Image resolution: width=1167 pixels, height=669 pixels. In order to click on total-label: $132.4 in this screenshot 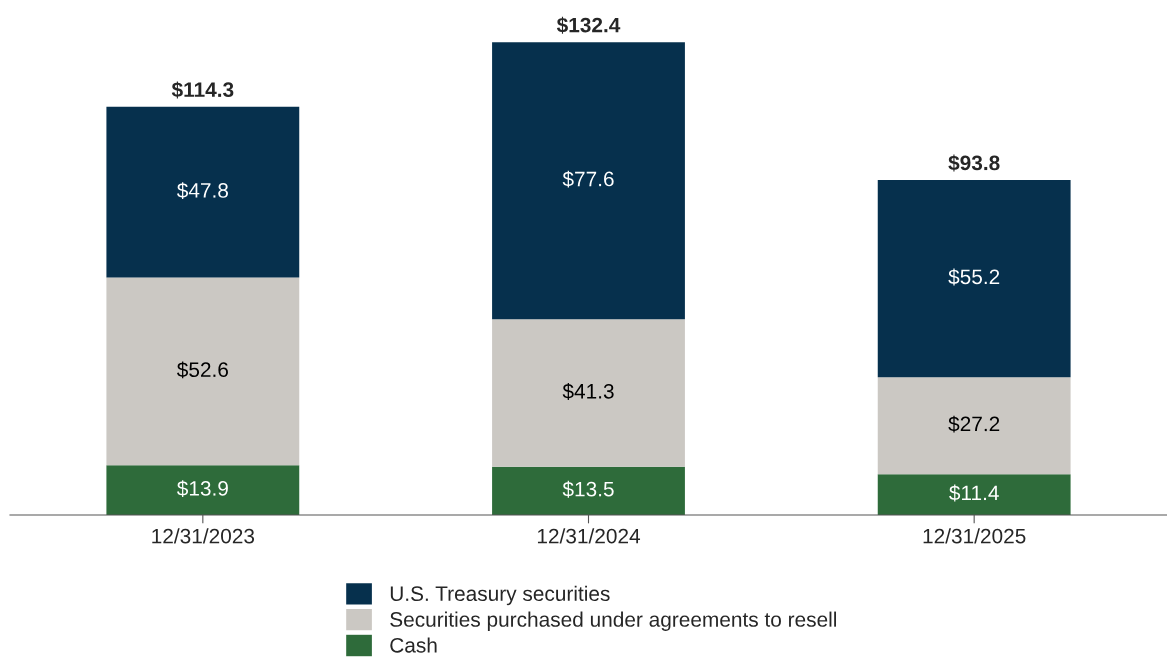, I will do `click(588, 25)`.